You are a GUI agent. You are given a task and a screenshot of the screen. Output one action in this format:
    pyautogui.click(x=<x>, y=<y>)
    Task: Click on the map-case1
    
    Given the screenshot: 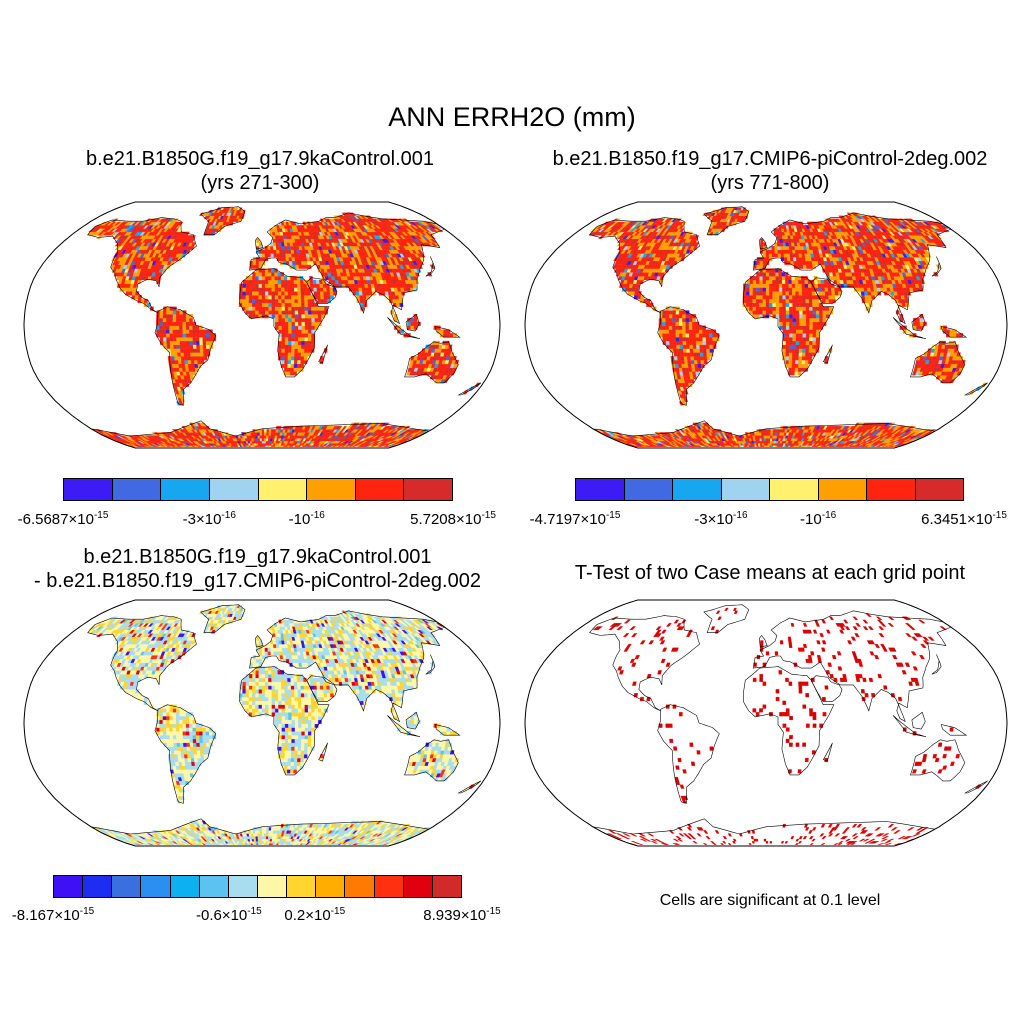 What is the action you would take?
    pyautogui.click(x=262, y=325)
    